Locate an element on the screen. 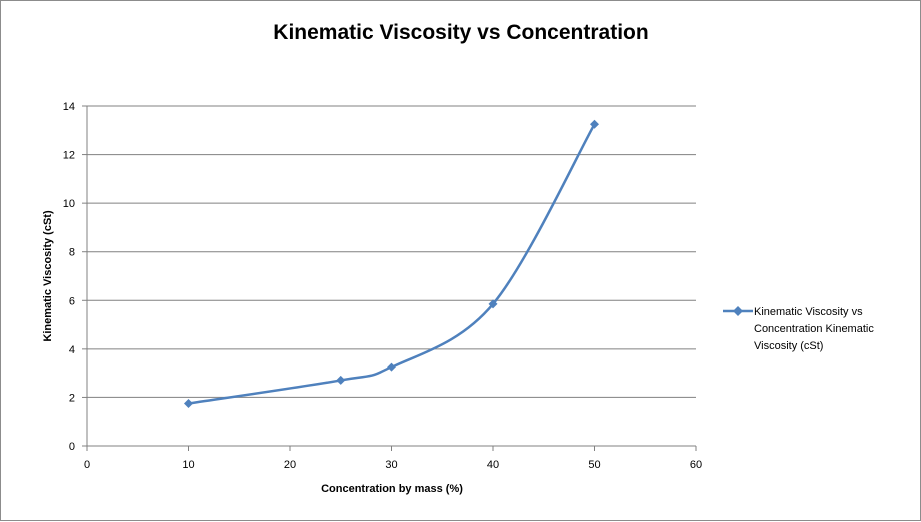 The height and width of the screenshot is (522, 921). y-axis-label: Kinematic Viscosity (cSt) is located at coordinates (48, 276).